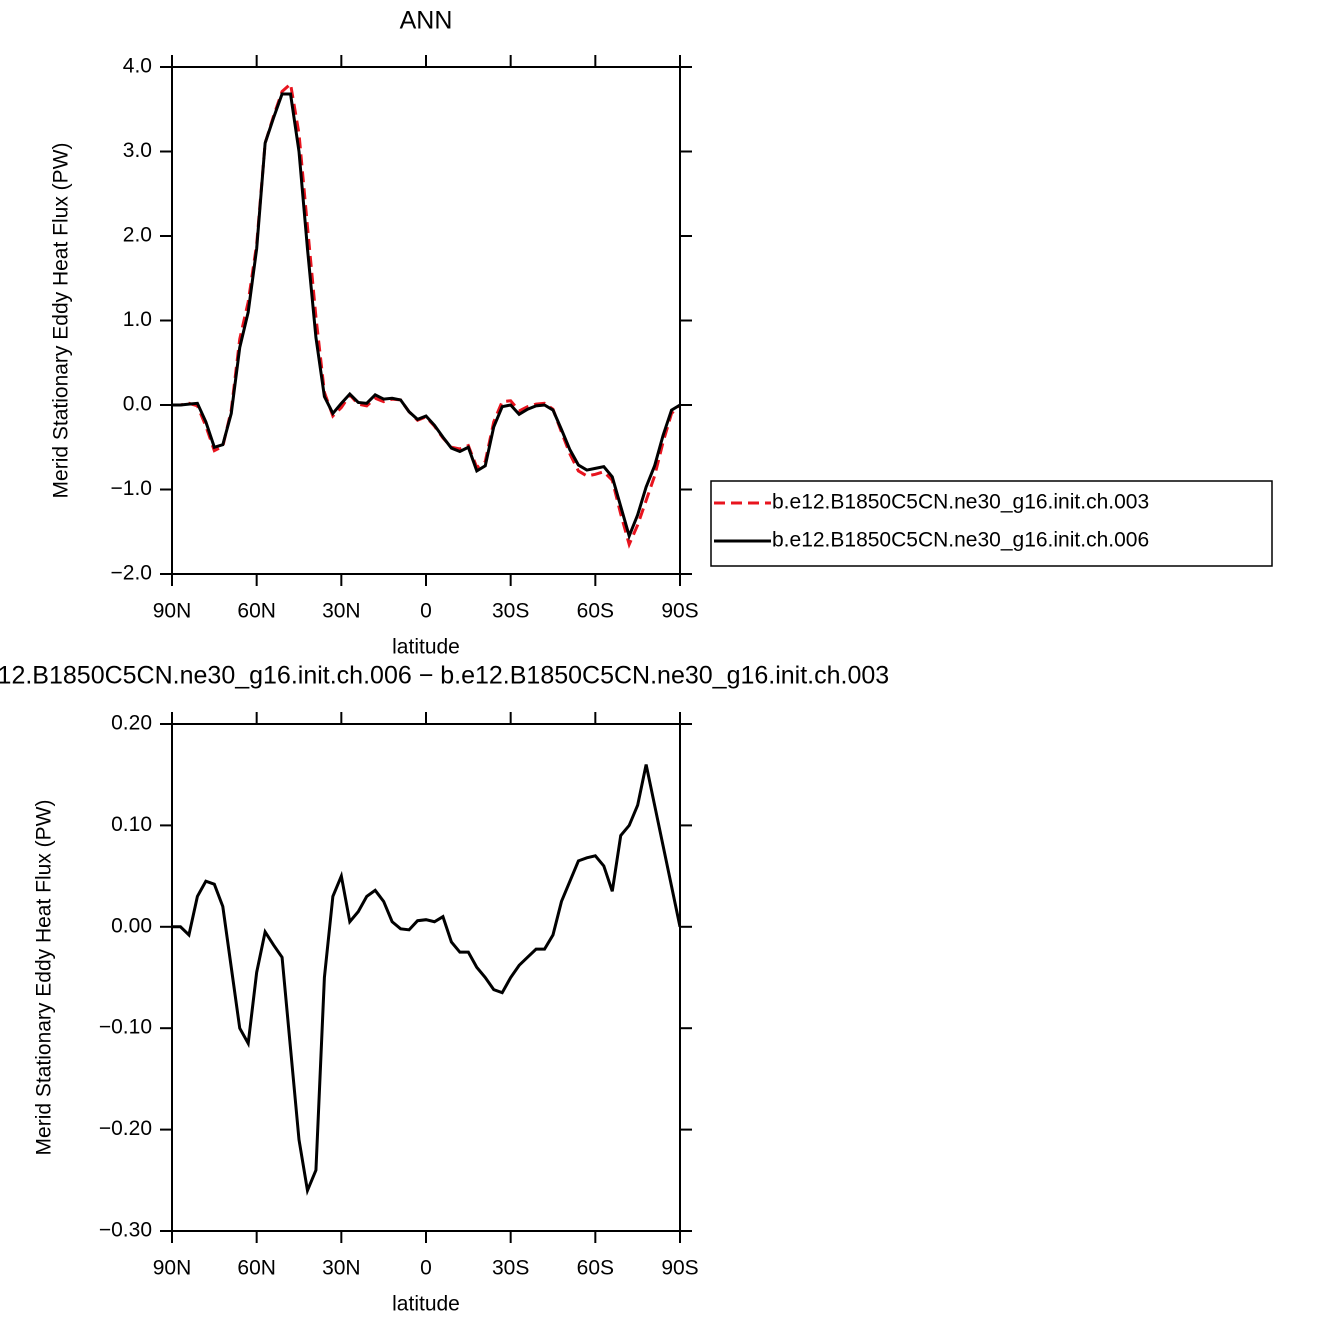 The height and width of the screenshot is (1325, 1322). Describe the element at coordinates (125, 1027) in the screenshot. I see `y-tick-label: −0.10` at that location.